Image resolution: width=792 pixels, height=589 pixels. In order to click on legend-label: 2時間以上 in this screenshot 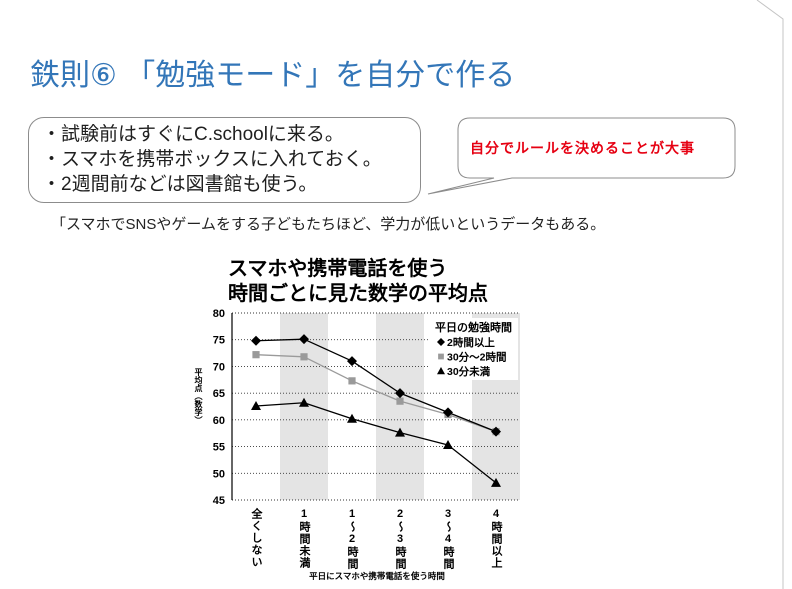, I will do `click(471, 342)`.